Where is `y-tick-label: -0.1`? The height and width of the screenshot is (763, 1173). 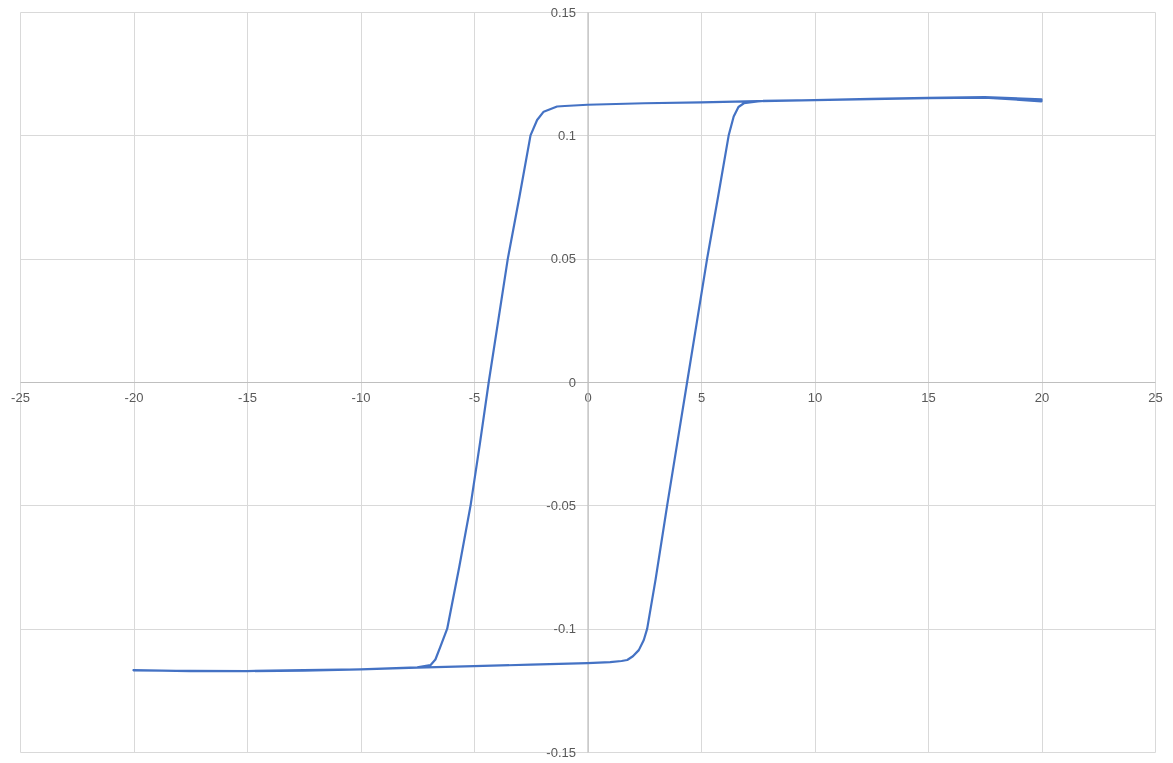
y-tick-label: -0.1 is located at coordinates (564, 629).